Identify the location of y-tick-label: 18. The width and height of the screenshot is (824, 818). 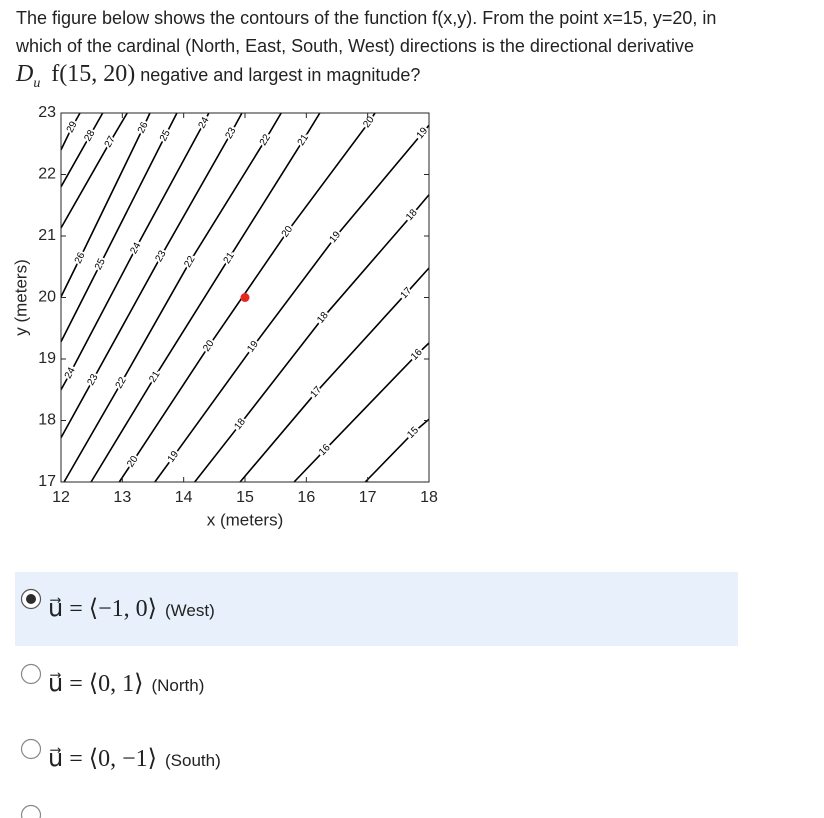
(47, 420).